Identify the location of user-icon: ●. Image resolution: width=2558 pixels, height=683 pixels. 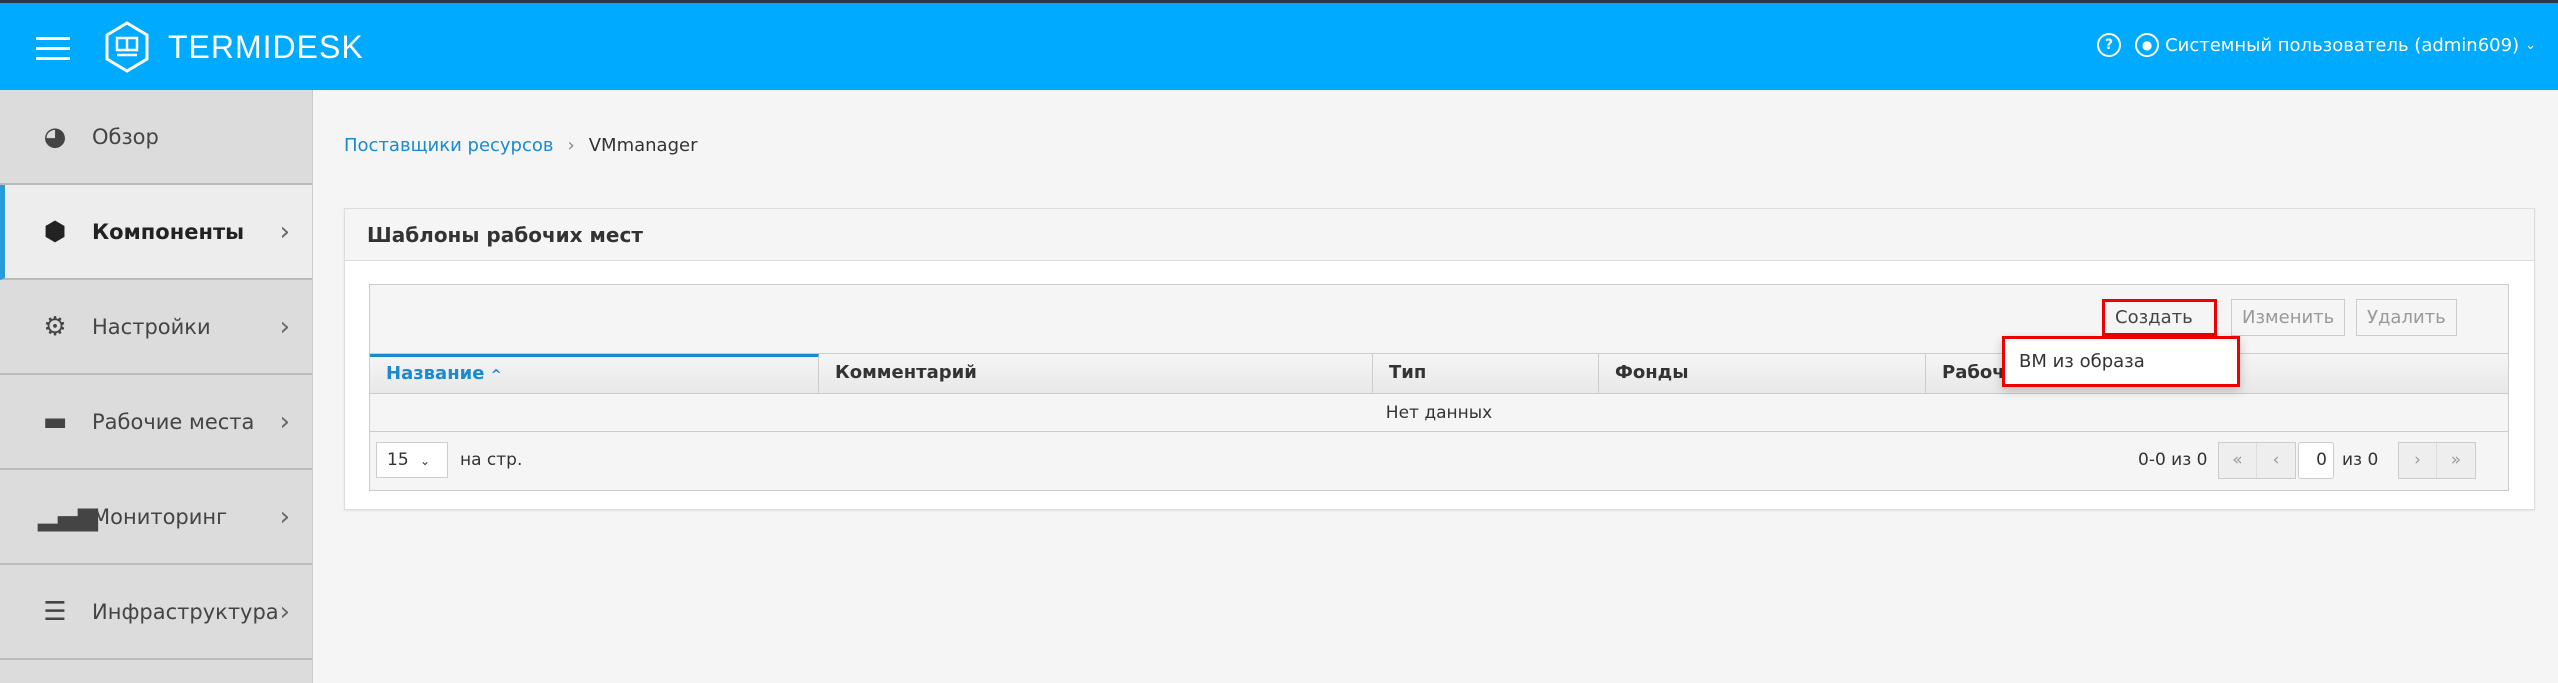
(2147, 45).